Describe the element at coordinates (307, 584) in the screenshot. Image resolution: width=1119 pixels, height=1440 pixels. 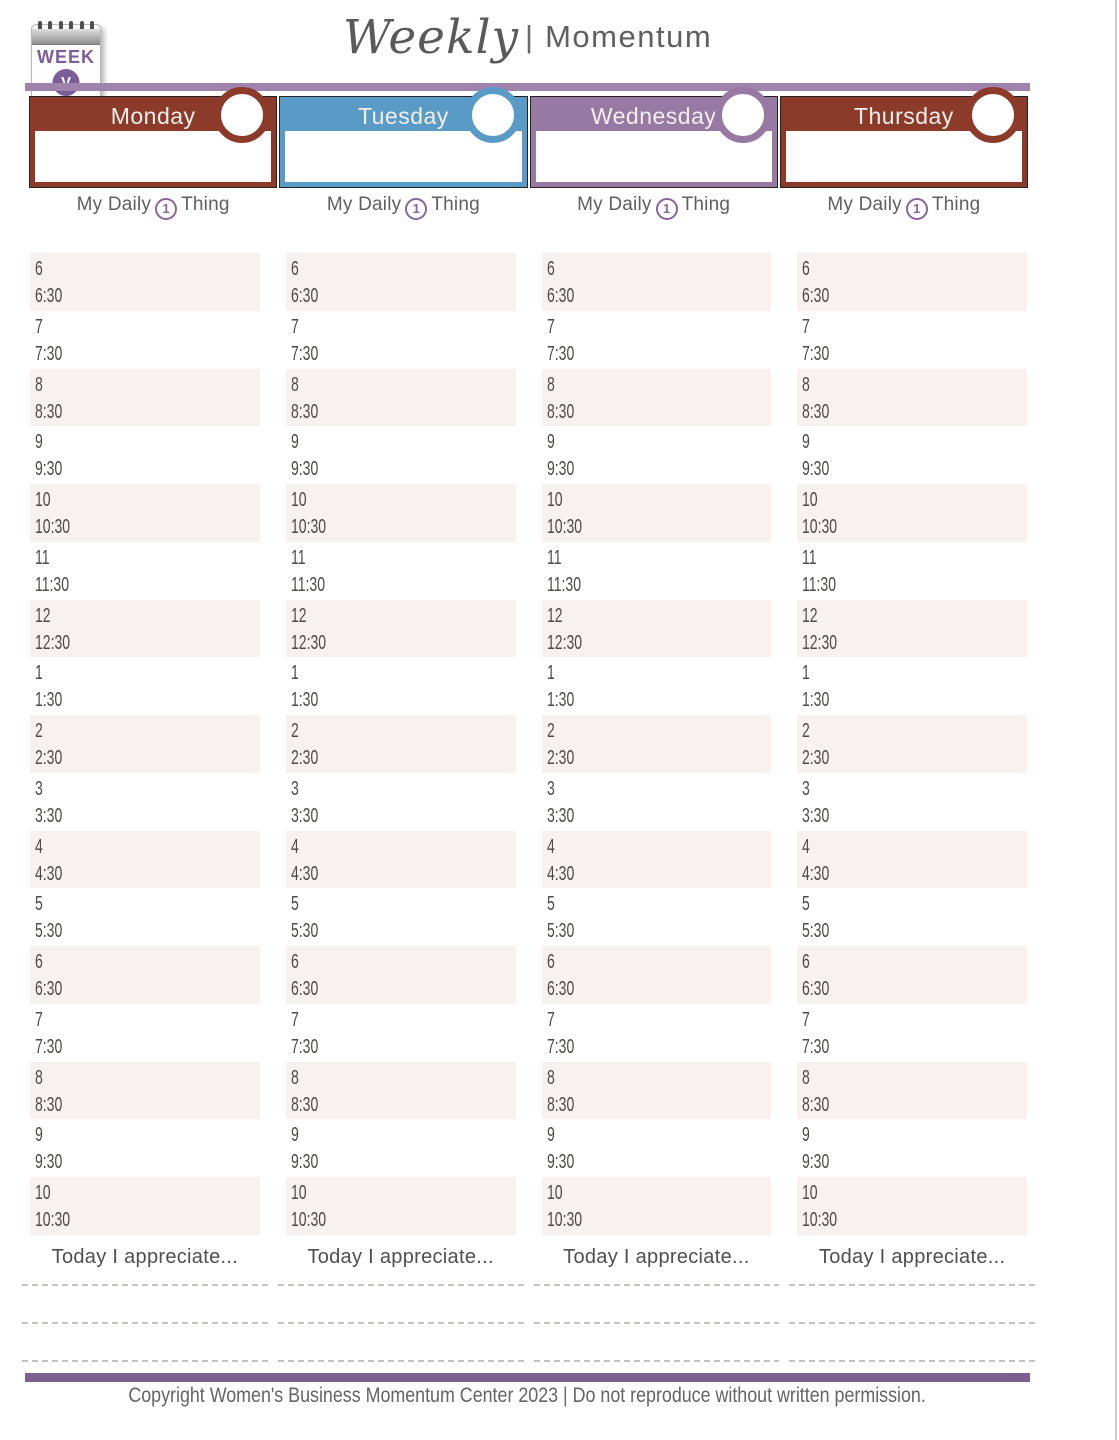
I see `time-slot-half-label: 11:30` at that location.